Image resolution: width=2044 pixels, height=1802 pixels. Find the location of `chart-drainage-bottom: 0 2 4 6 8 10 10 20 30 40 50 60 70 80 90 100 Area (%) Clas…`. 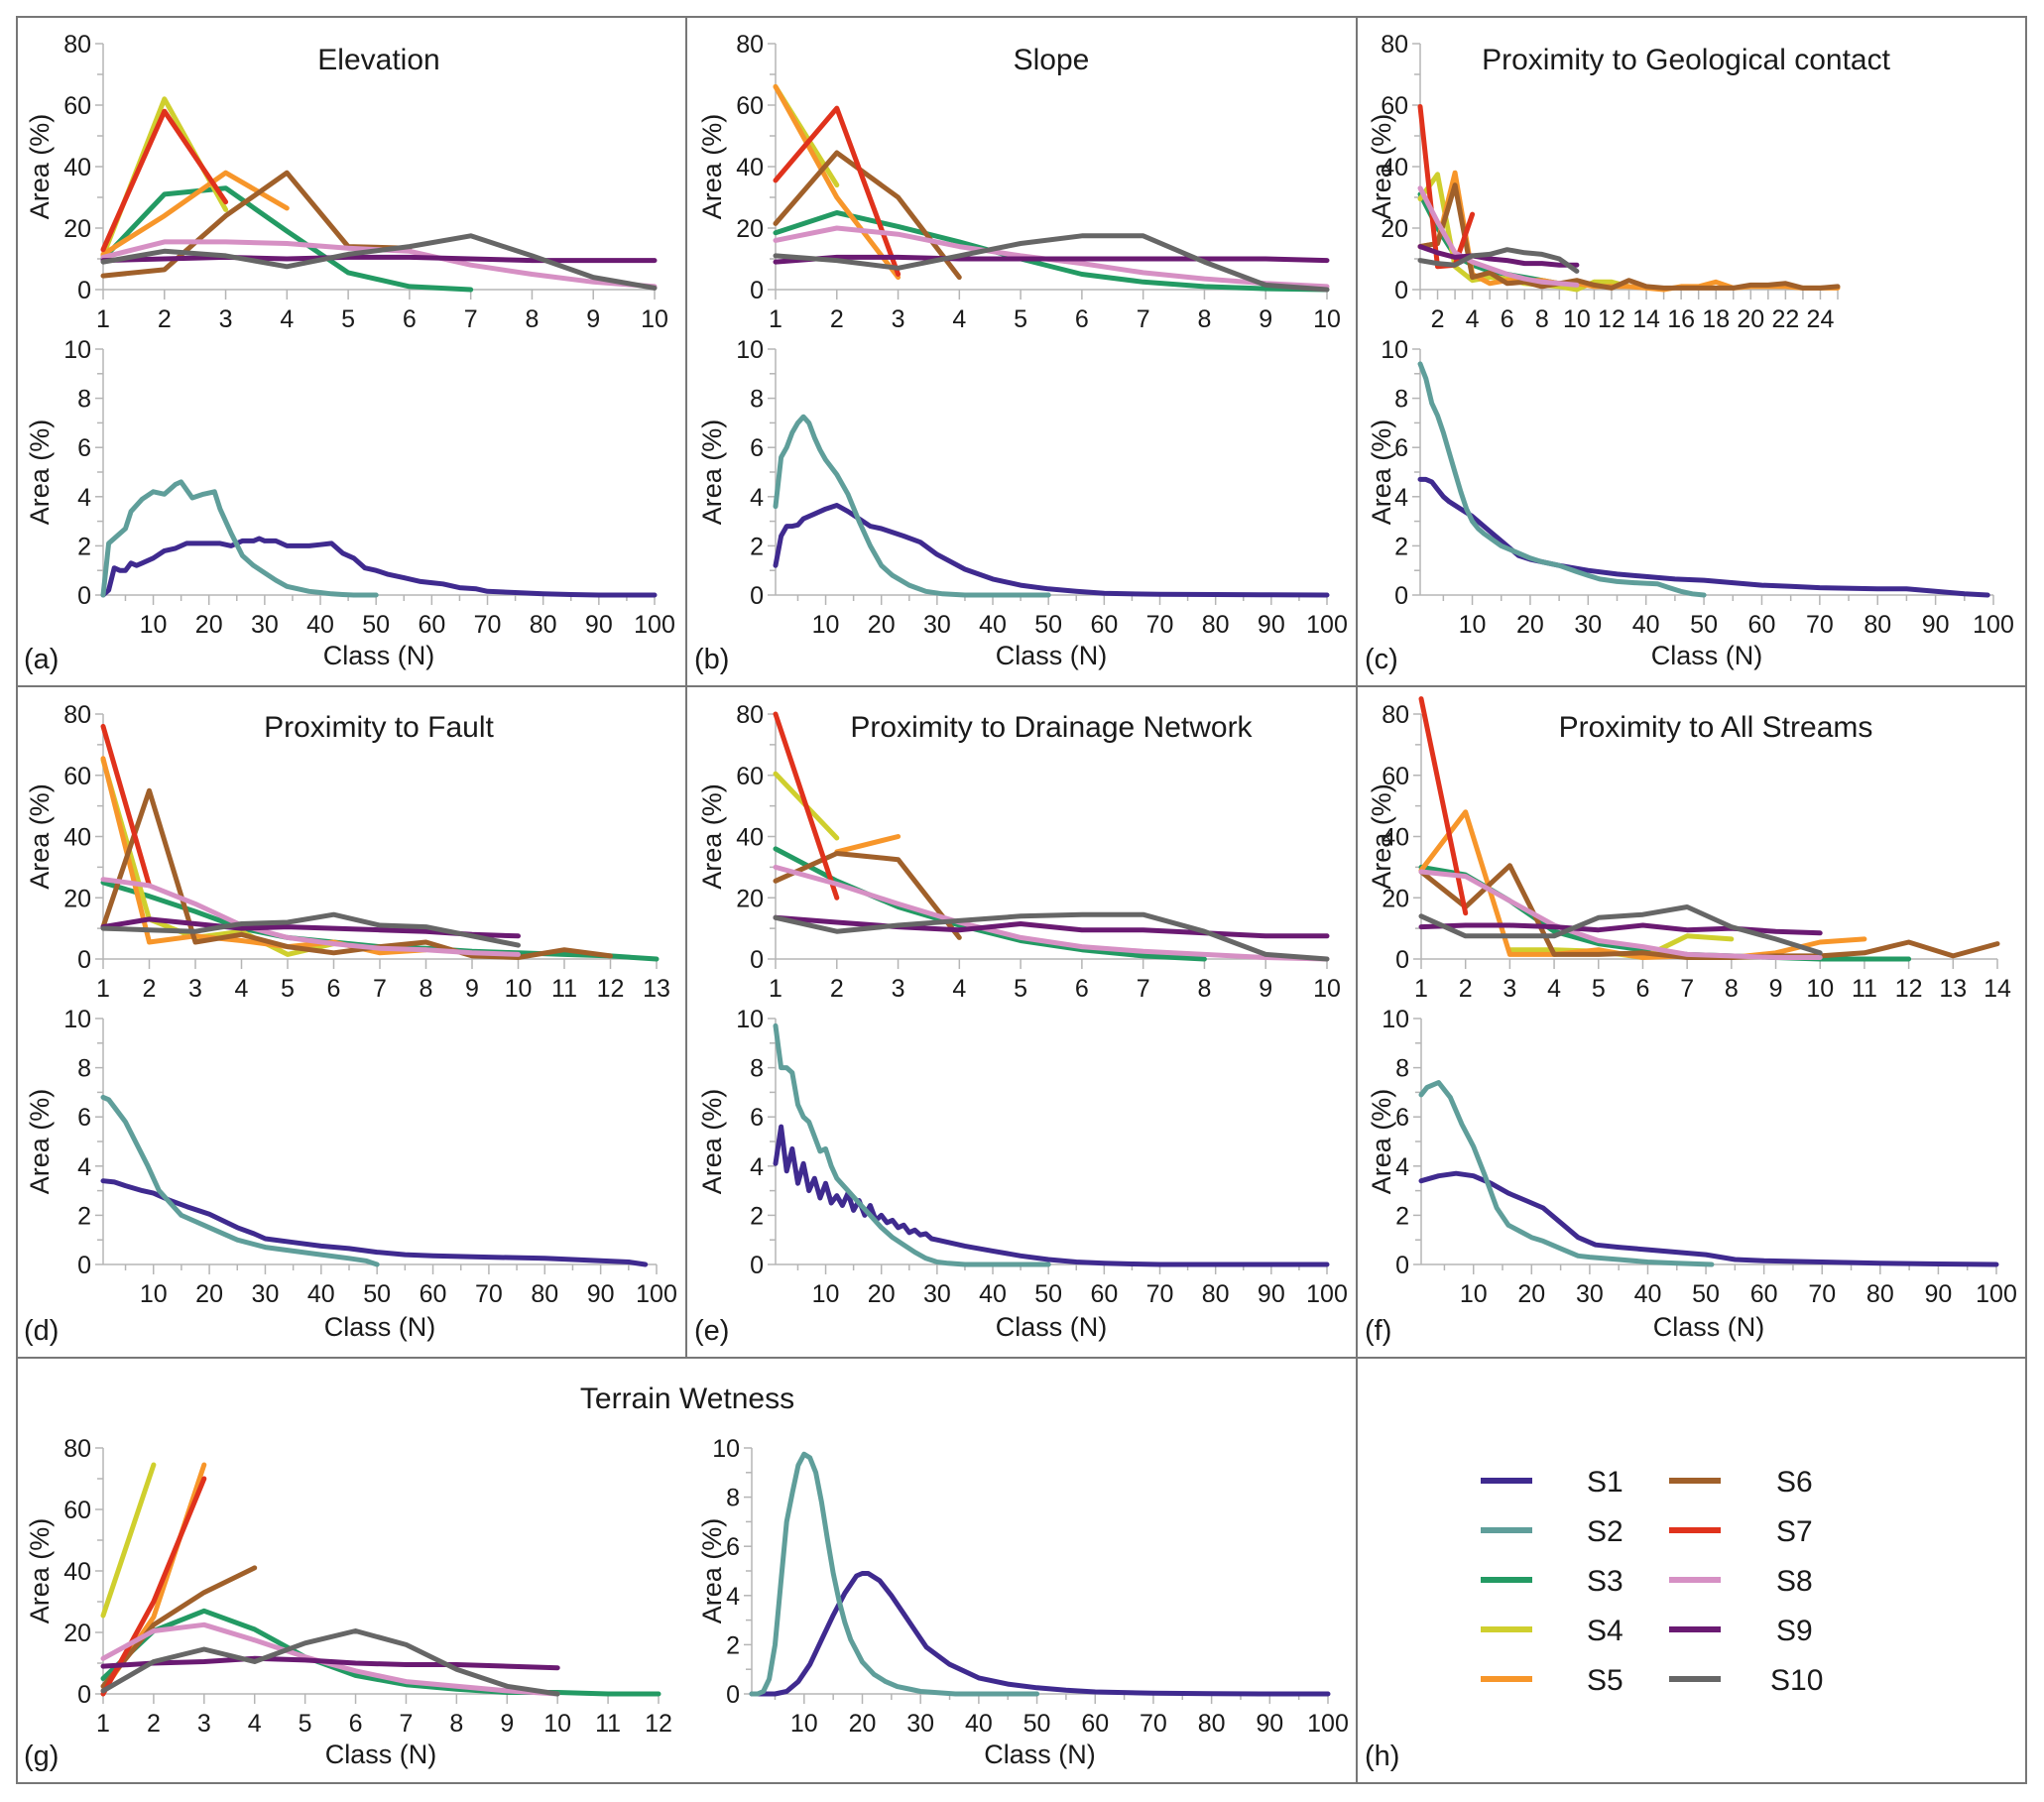

chart-drainage-bottom: 0 2 4 6 8 10 10 20 30 40 50 60 70 80 90 100 Area (%) Clas… is located at coordinates (1022, 1174).